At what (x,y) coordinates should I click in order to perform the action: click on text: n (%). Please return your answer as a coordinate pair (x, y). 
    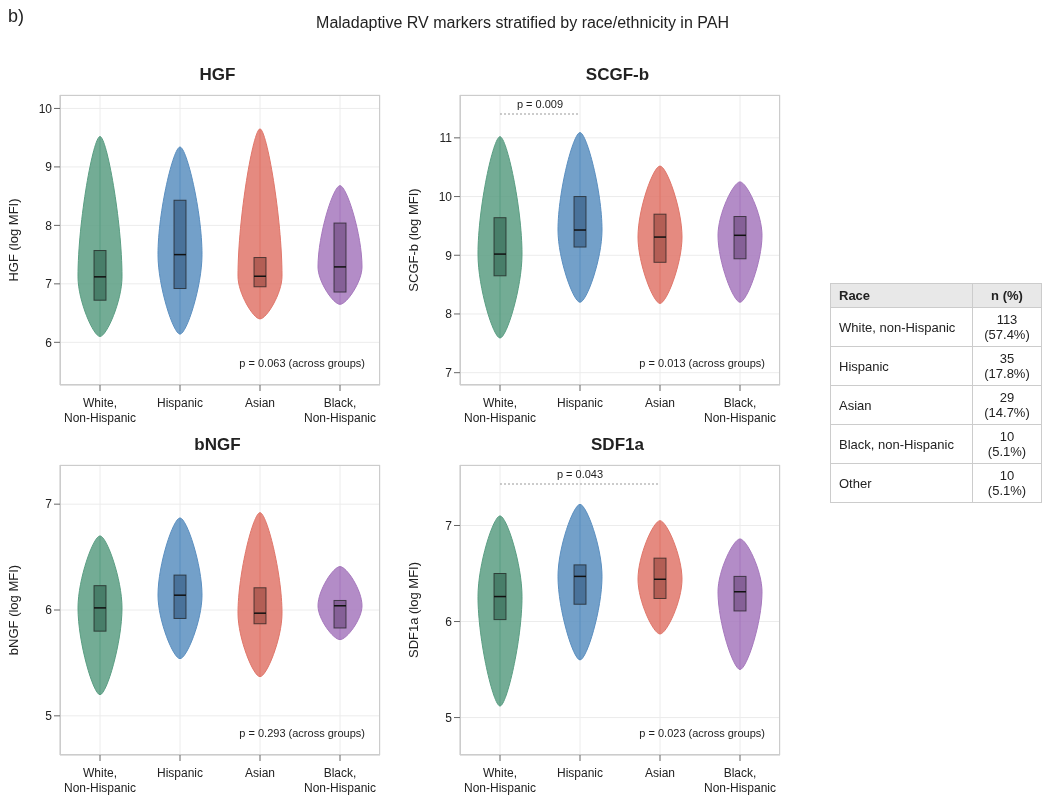
    Looking at the image, I should click on (1007, 295).